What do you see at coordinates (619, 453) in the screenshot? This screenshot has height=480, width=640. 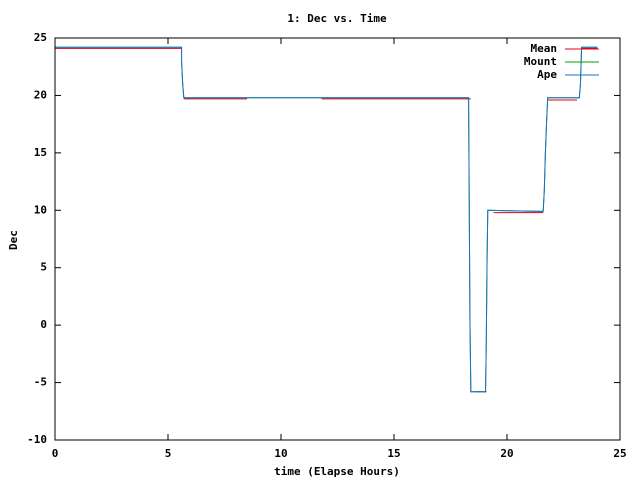 I see `x-tick-label: 25` at bounding box center [619, 453].